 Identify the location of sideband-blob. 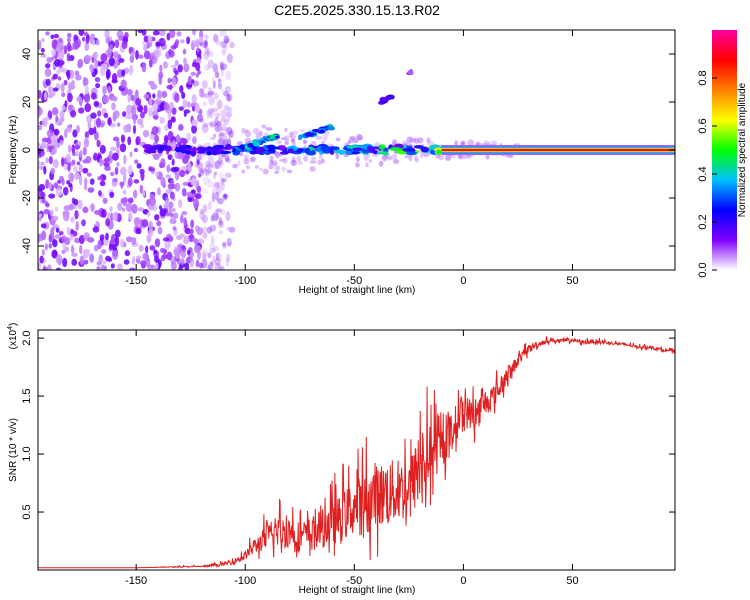
(256, 144).